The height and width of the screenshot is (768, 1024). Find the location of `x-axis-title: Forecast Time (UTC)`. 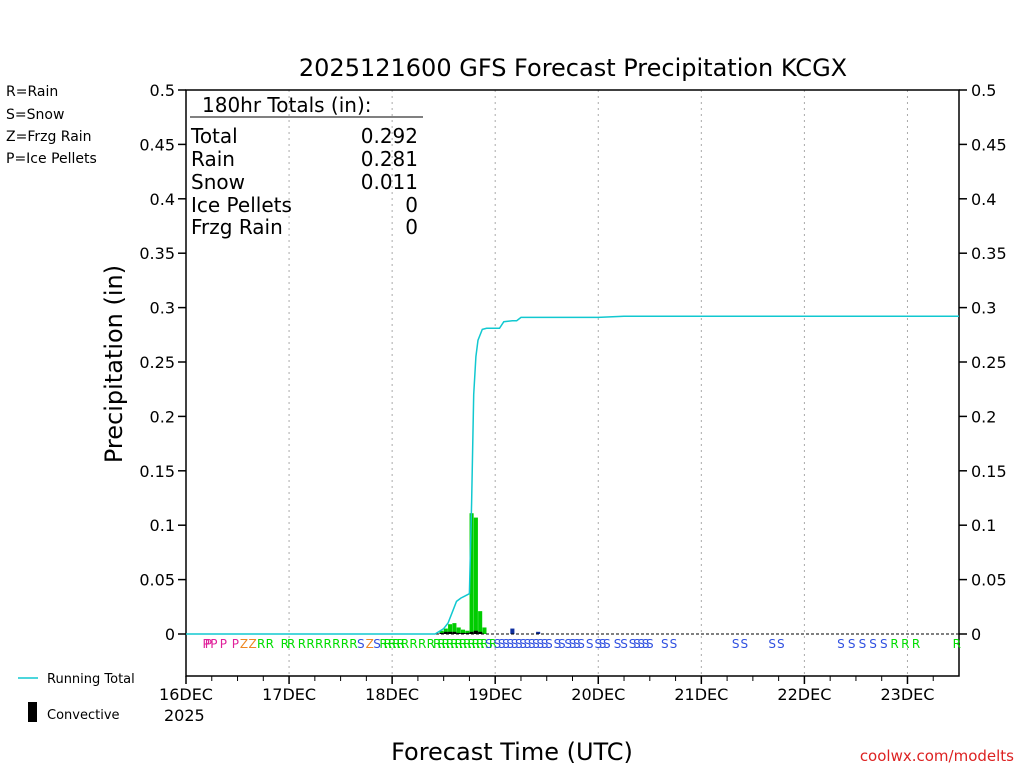

x-axis-title: Forecast Time (UTC) is located at coordinates (512, 752).